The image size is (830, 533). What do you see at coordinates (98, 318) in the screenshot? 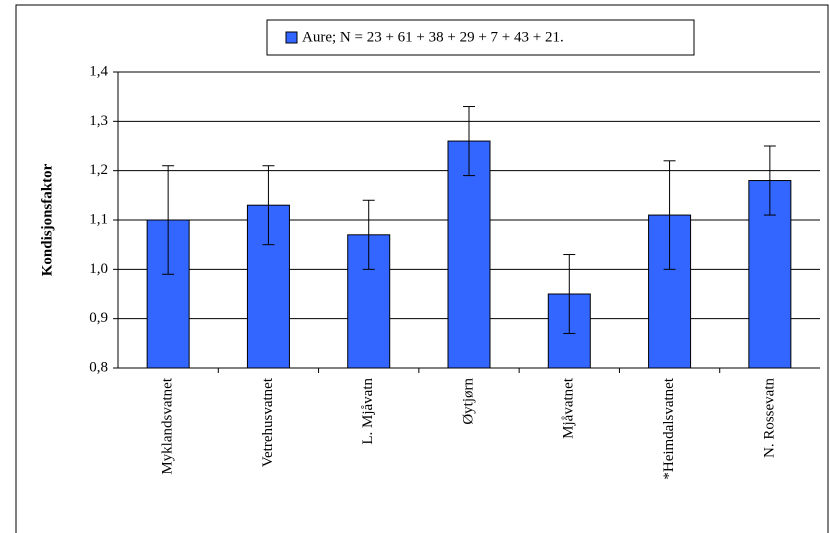
I see `y-tick-label: 0,9` at bounding box center [98, 318].